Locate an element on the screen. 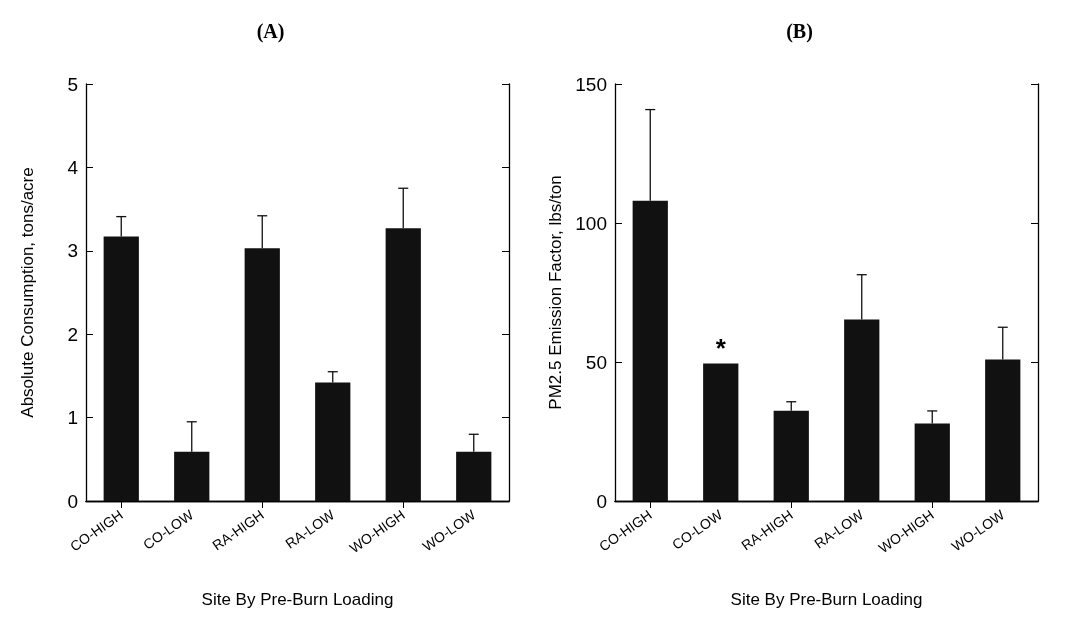 This screenshot has width=1075, height=635. y-tick-label: 100 is located at coordinates (591, 223).